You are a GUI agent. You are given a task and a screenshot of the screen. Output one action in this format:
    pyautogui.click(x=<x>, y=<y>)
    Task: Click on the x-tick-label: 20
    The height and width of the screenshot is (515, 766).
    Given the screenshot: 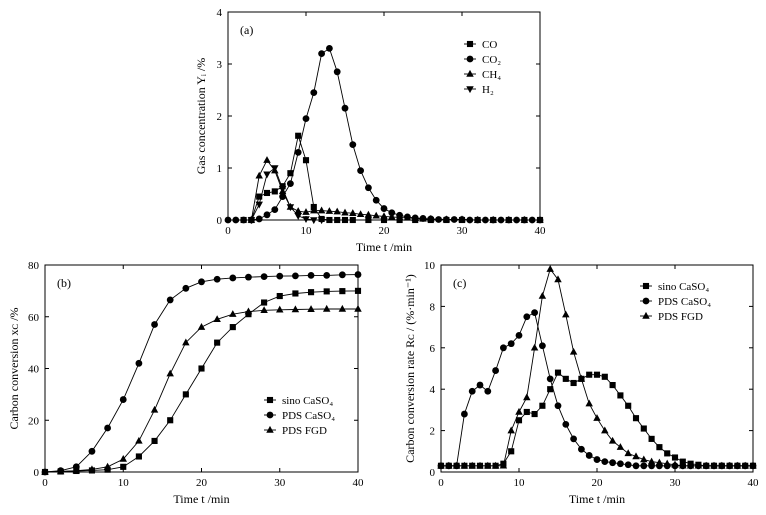 What is the action you would take?
    pyautogui.click(x=385, y=231)
    